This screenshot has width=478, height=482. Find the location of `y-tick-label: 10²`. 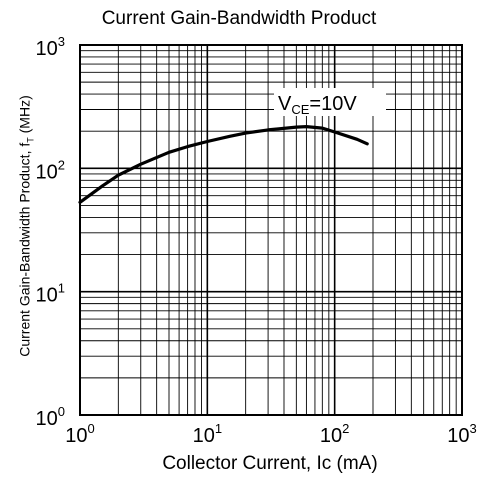

y-tick-label: 10² is located at coordinates (50, 170).